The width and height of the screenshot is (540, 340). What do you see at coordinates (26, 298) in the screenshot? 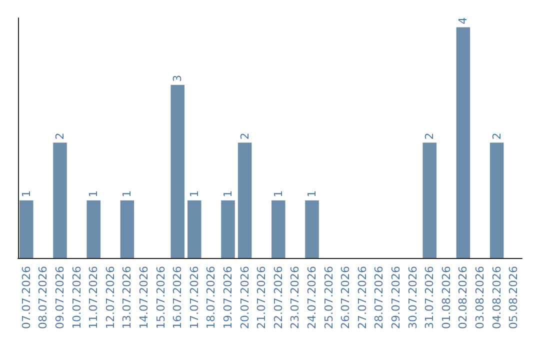
I see `x-tick-label: 07.07.2026` at bounding box center [26, 298].